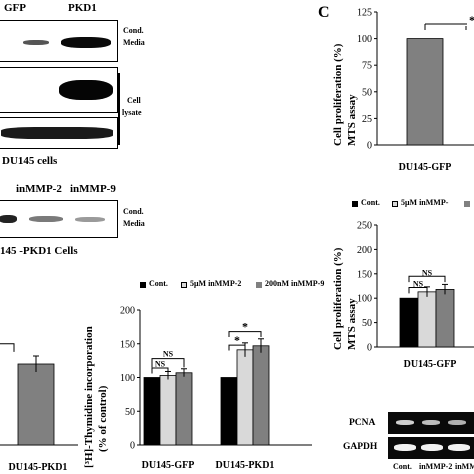 The image size is (474, 474). What do you see at coordinates (436, 466) in the screenshot?
I see `pcna-lane-inmmp2: inMMP-2` at bounding box center [436, 466].